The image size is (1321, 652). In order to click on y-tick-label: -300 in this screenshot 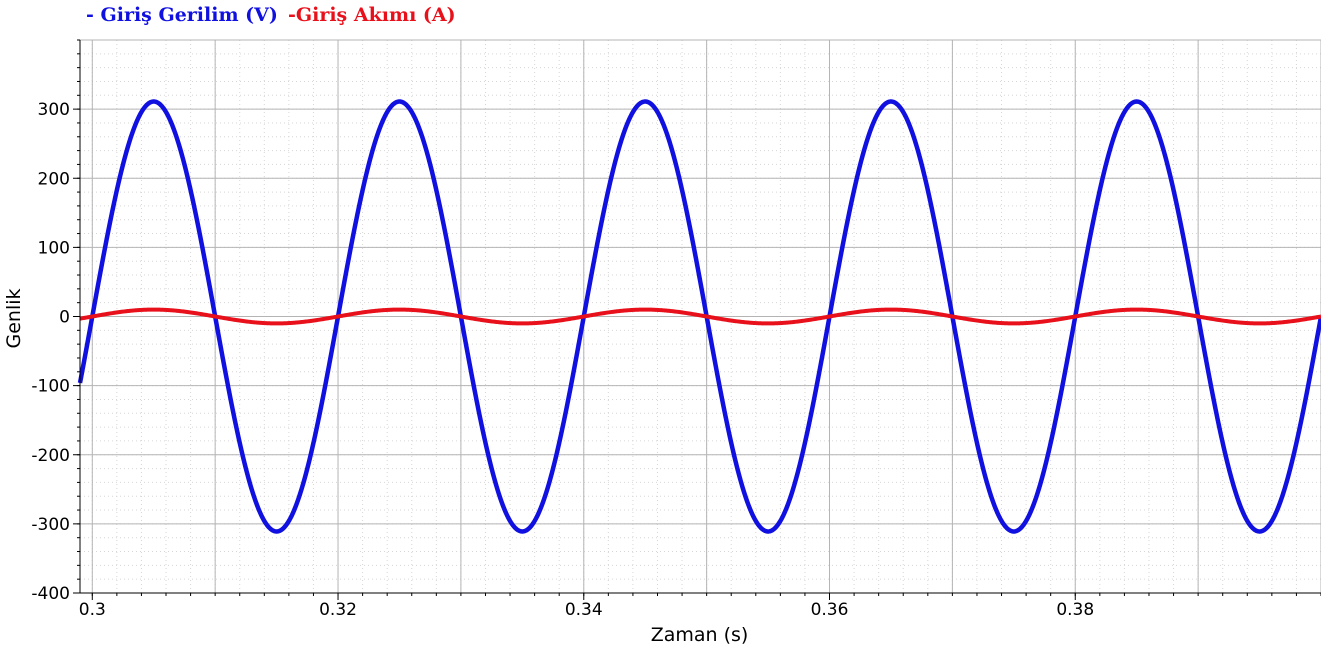, I will do `click(50, 525)`.